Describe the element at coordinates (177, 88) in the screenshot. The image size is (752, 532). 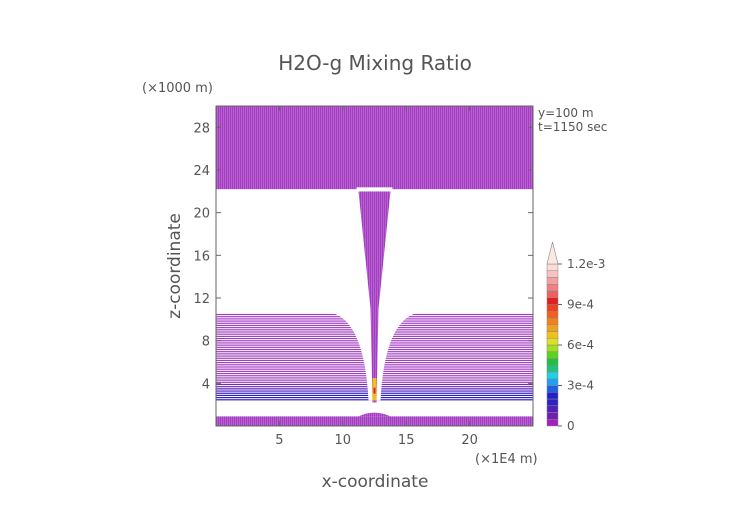
I see `y-unit-label: (×1000 m)` at that location.